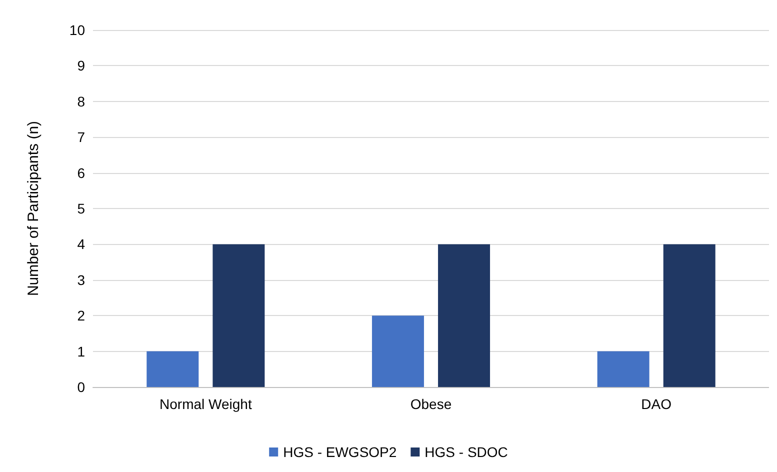 This screenshot has height=472, width=777. What do you see at coordinates (81, 351) in the screenshot?
I see `y-tick-label: 1` at bounding box center [81, 351].